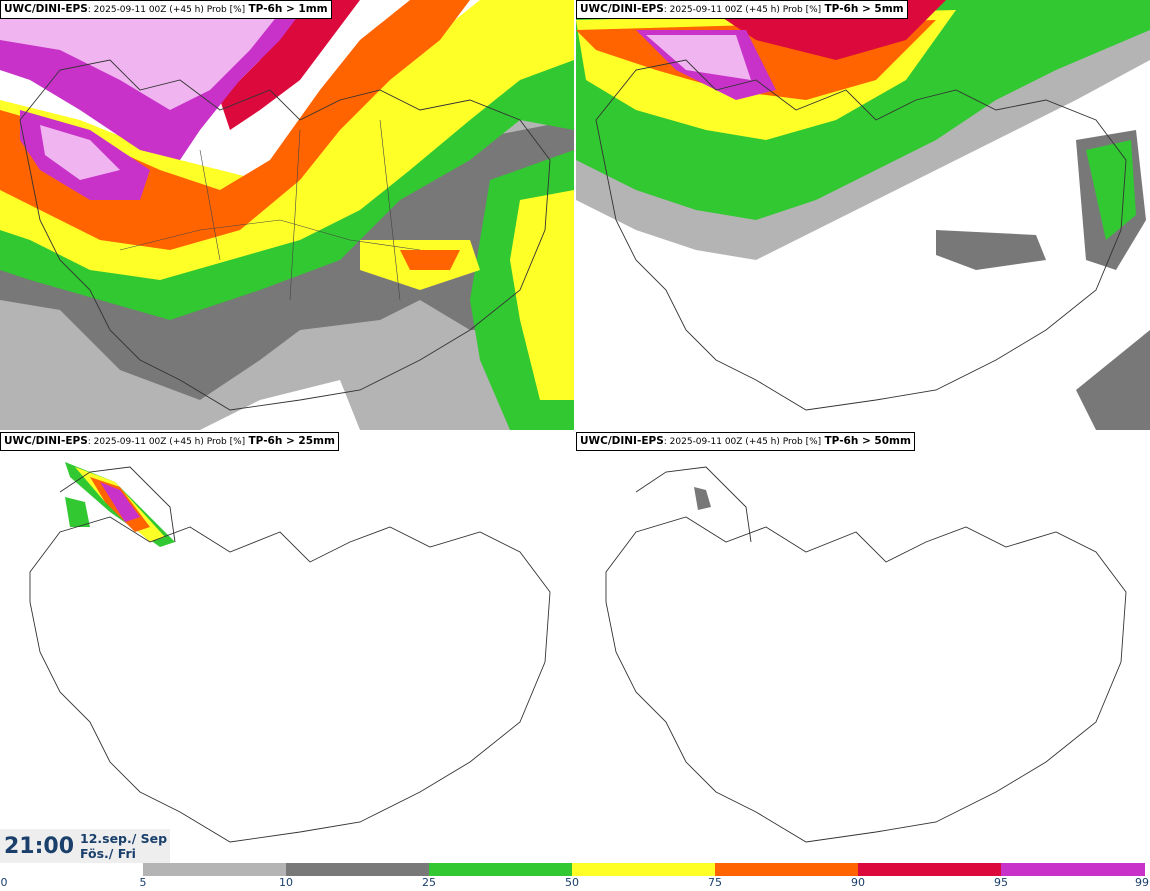 This screenshot has height=891, width=1150. Describe the element at coordinates (572, 882) in the screenshot. I see `colorbar-tick-label: 50` at that location.